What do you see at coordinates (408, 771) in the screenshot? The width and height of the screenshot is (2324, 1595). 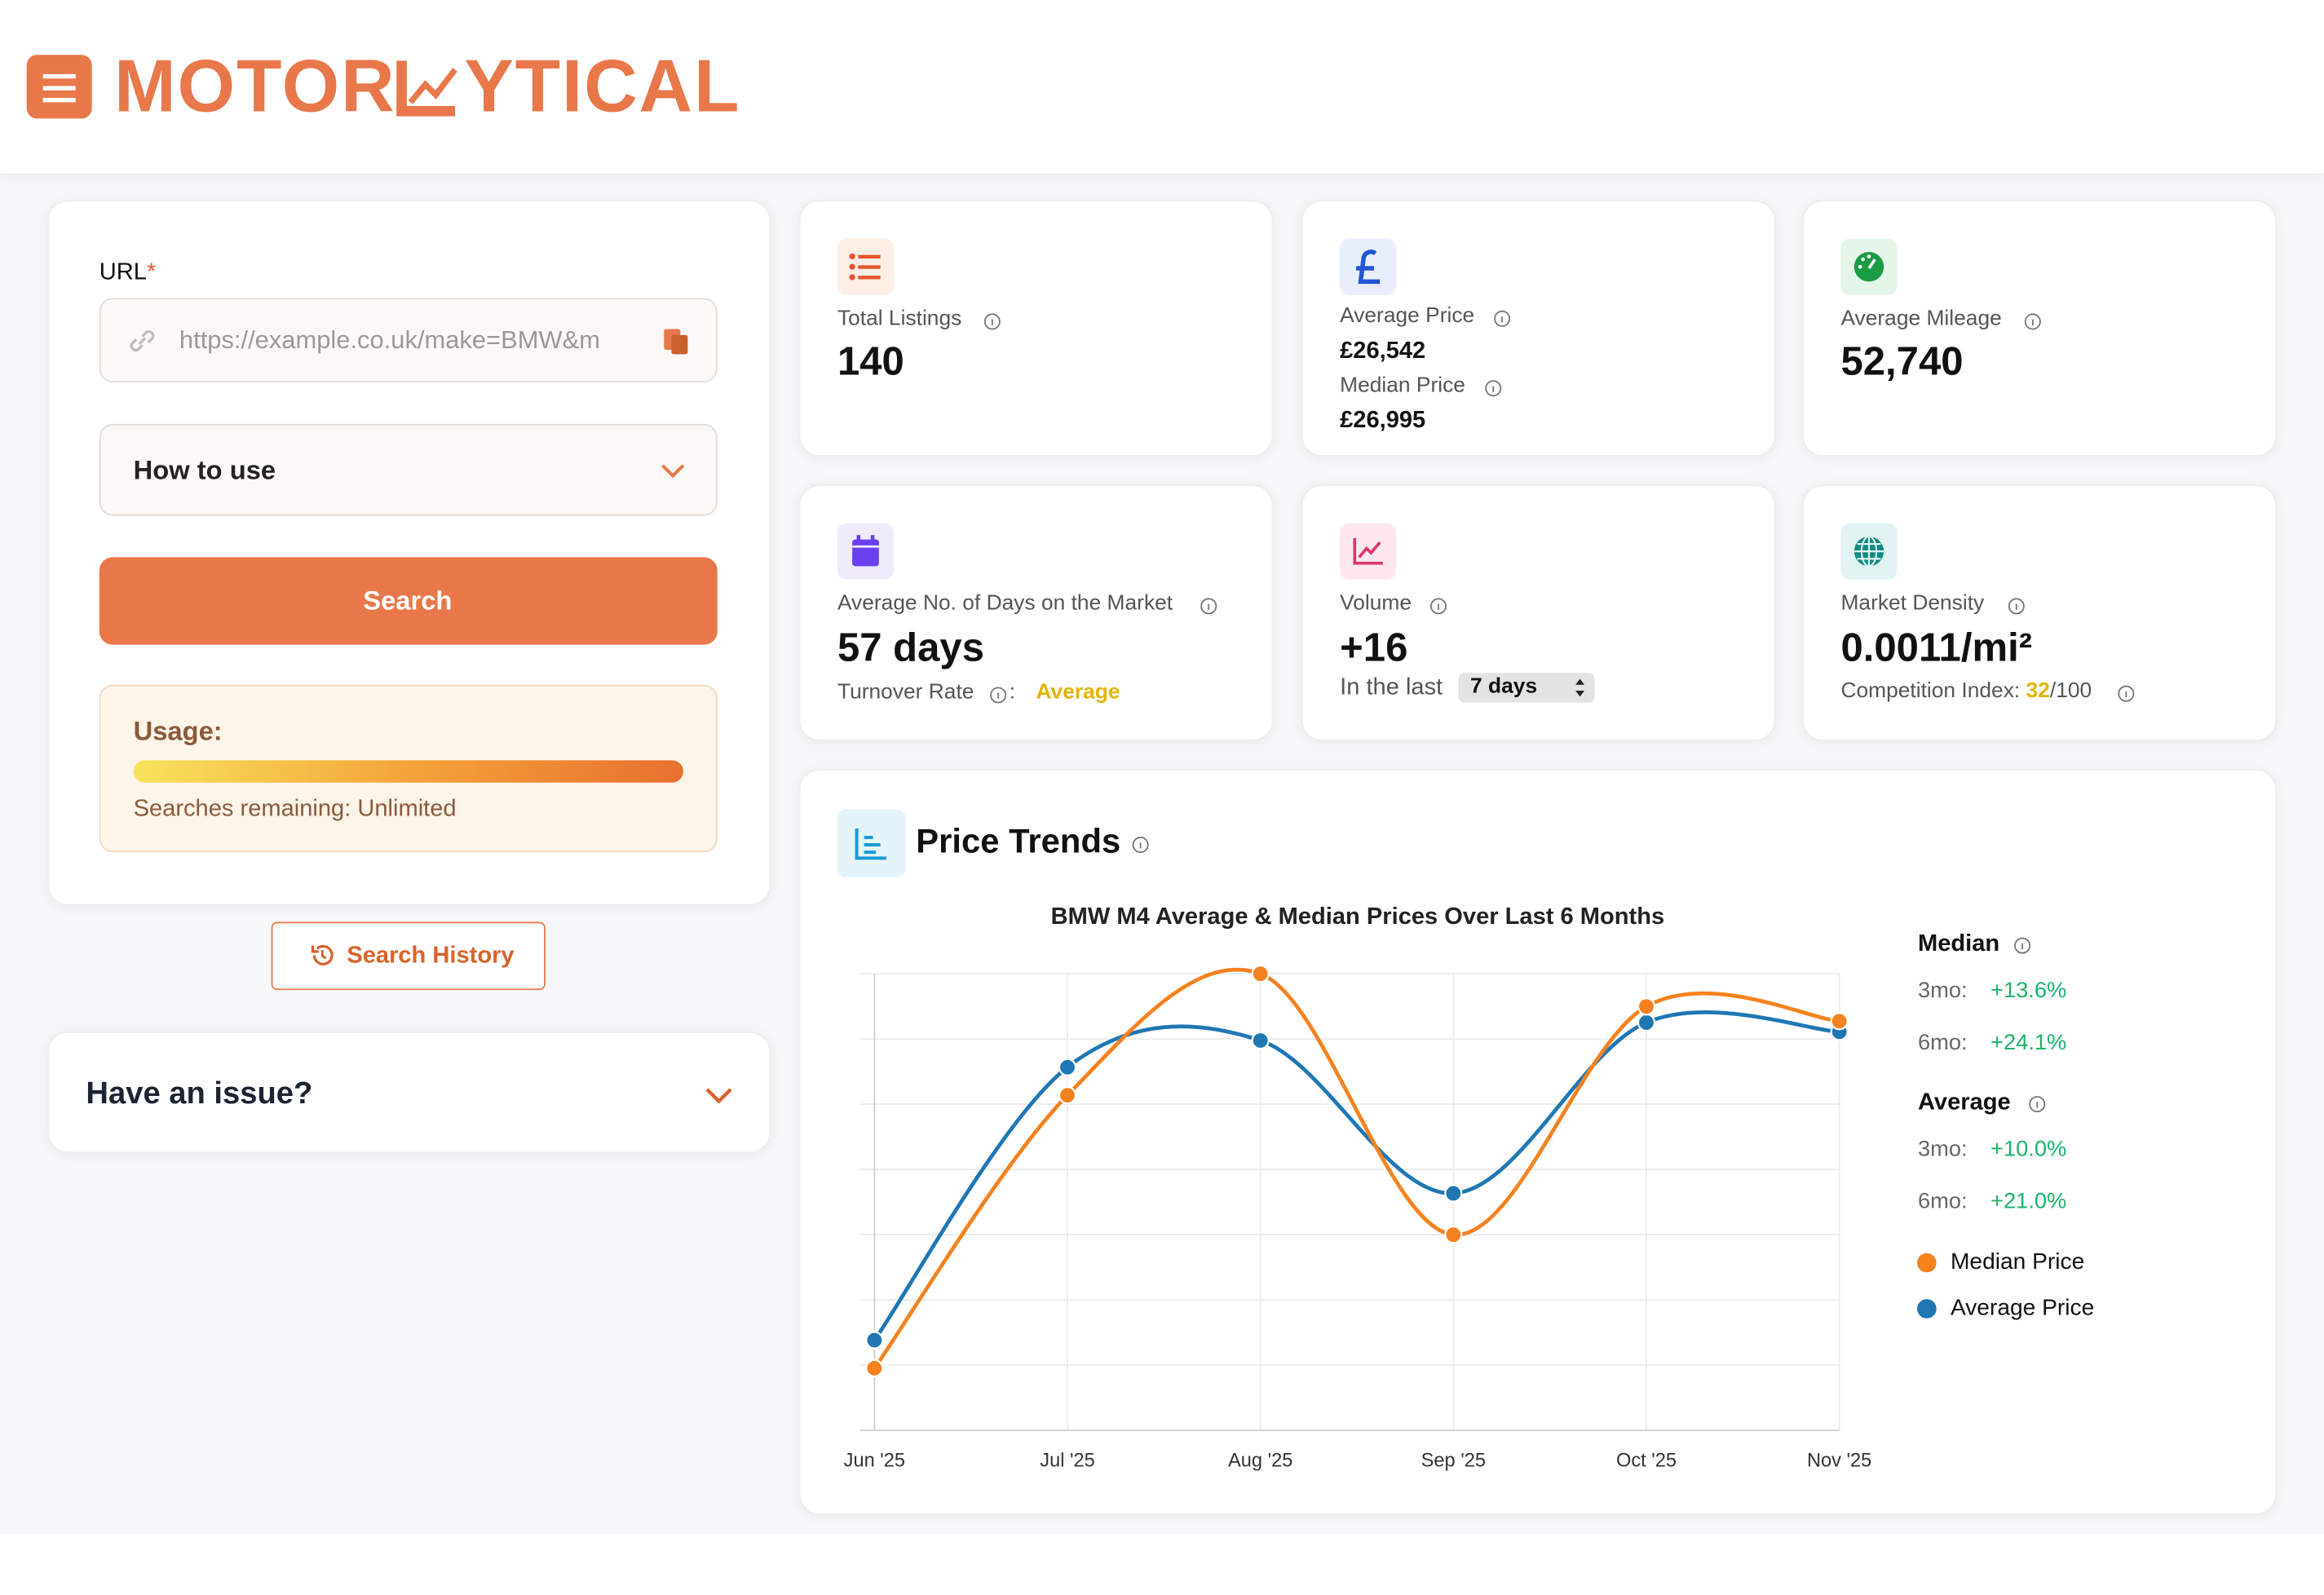 I see `usage-bar` at bounding box center [408, 771].